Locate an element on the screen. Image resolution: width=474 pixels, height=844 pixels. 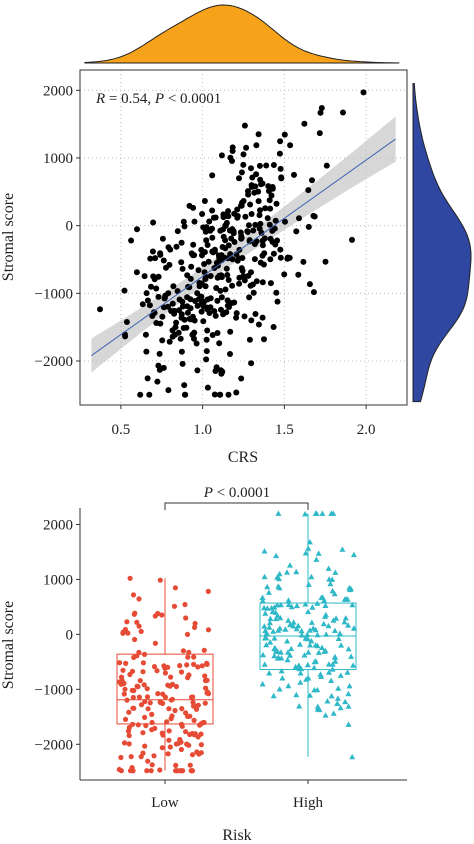
x-tick-label: 2.0 is located at coordinates (366, 430).